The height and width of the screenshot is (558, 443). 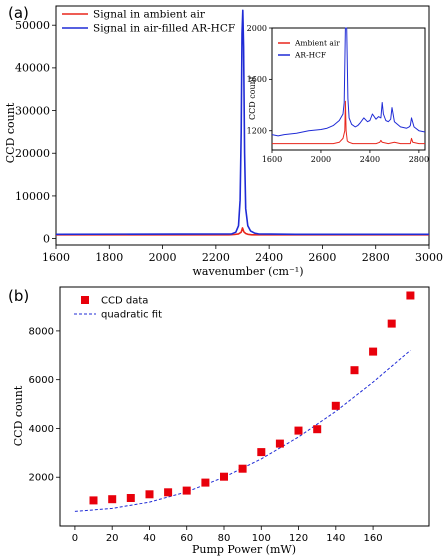 What do you see at coordinates (257, 79) in the screenshot?
I see `y-tick-label: 1600` at bounding box center [257, 79].